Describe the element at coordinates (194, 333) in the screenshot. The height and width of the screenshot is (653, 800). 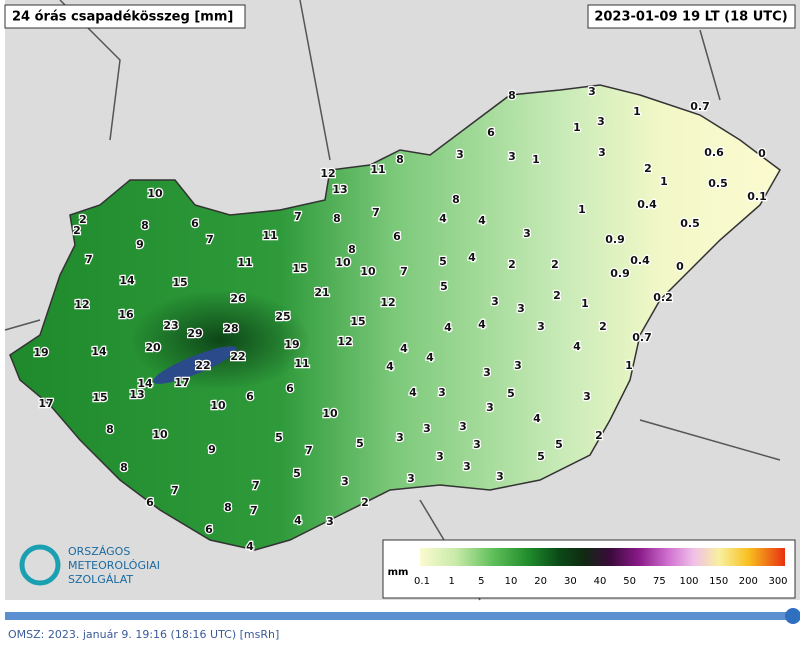
I see `station-value: 29` at that location.